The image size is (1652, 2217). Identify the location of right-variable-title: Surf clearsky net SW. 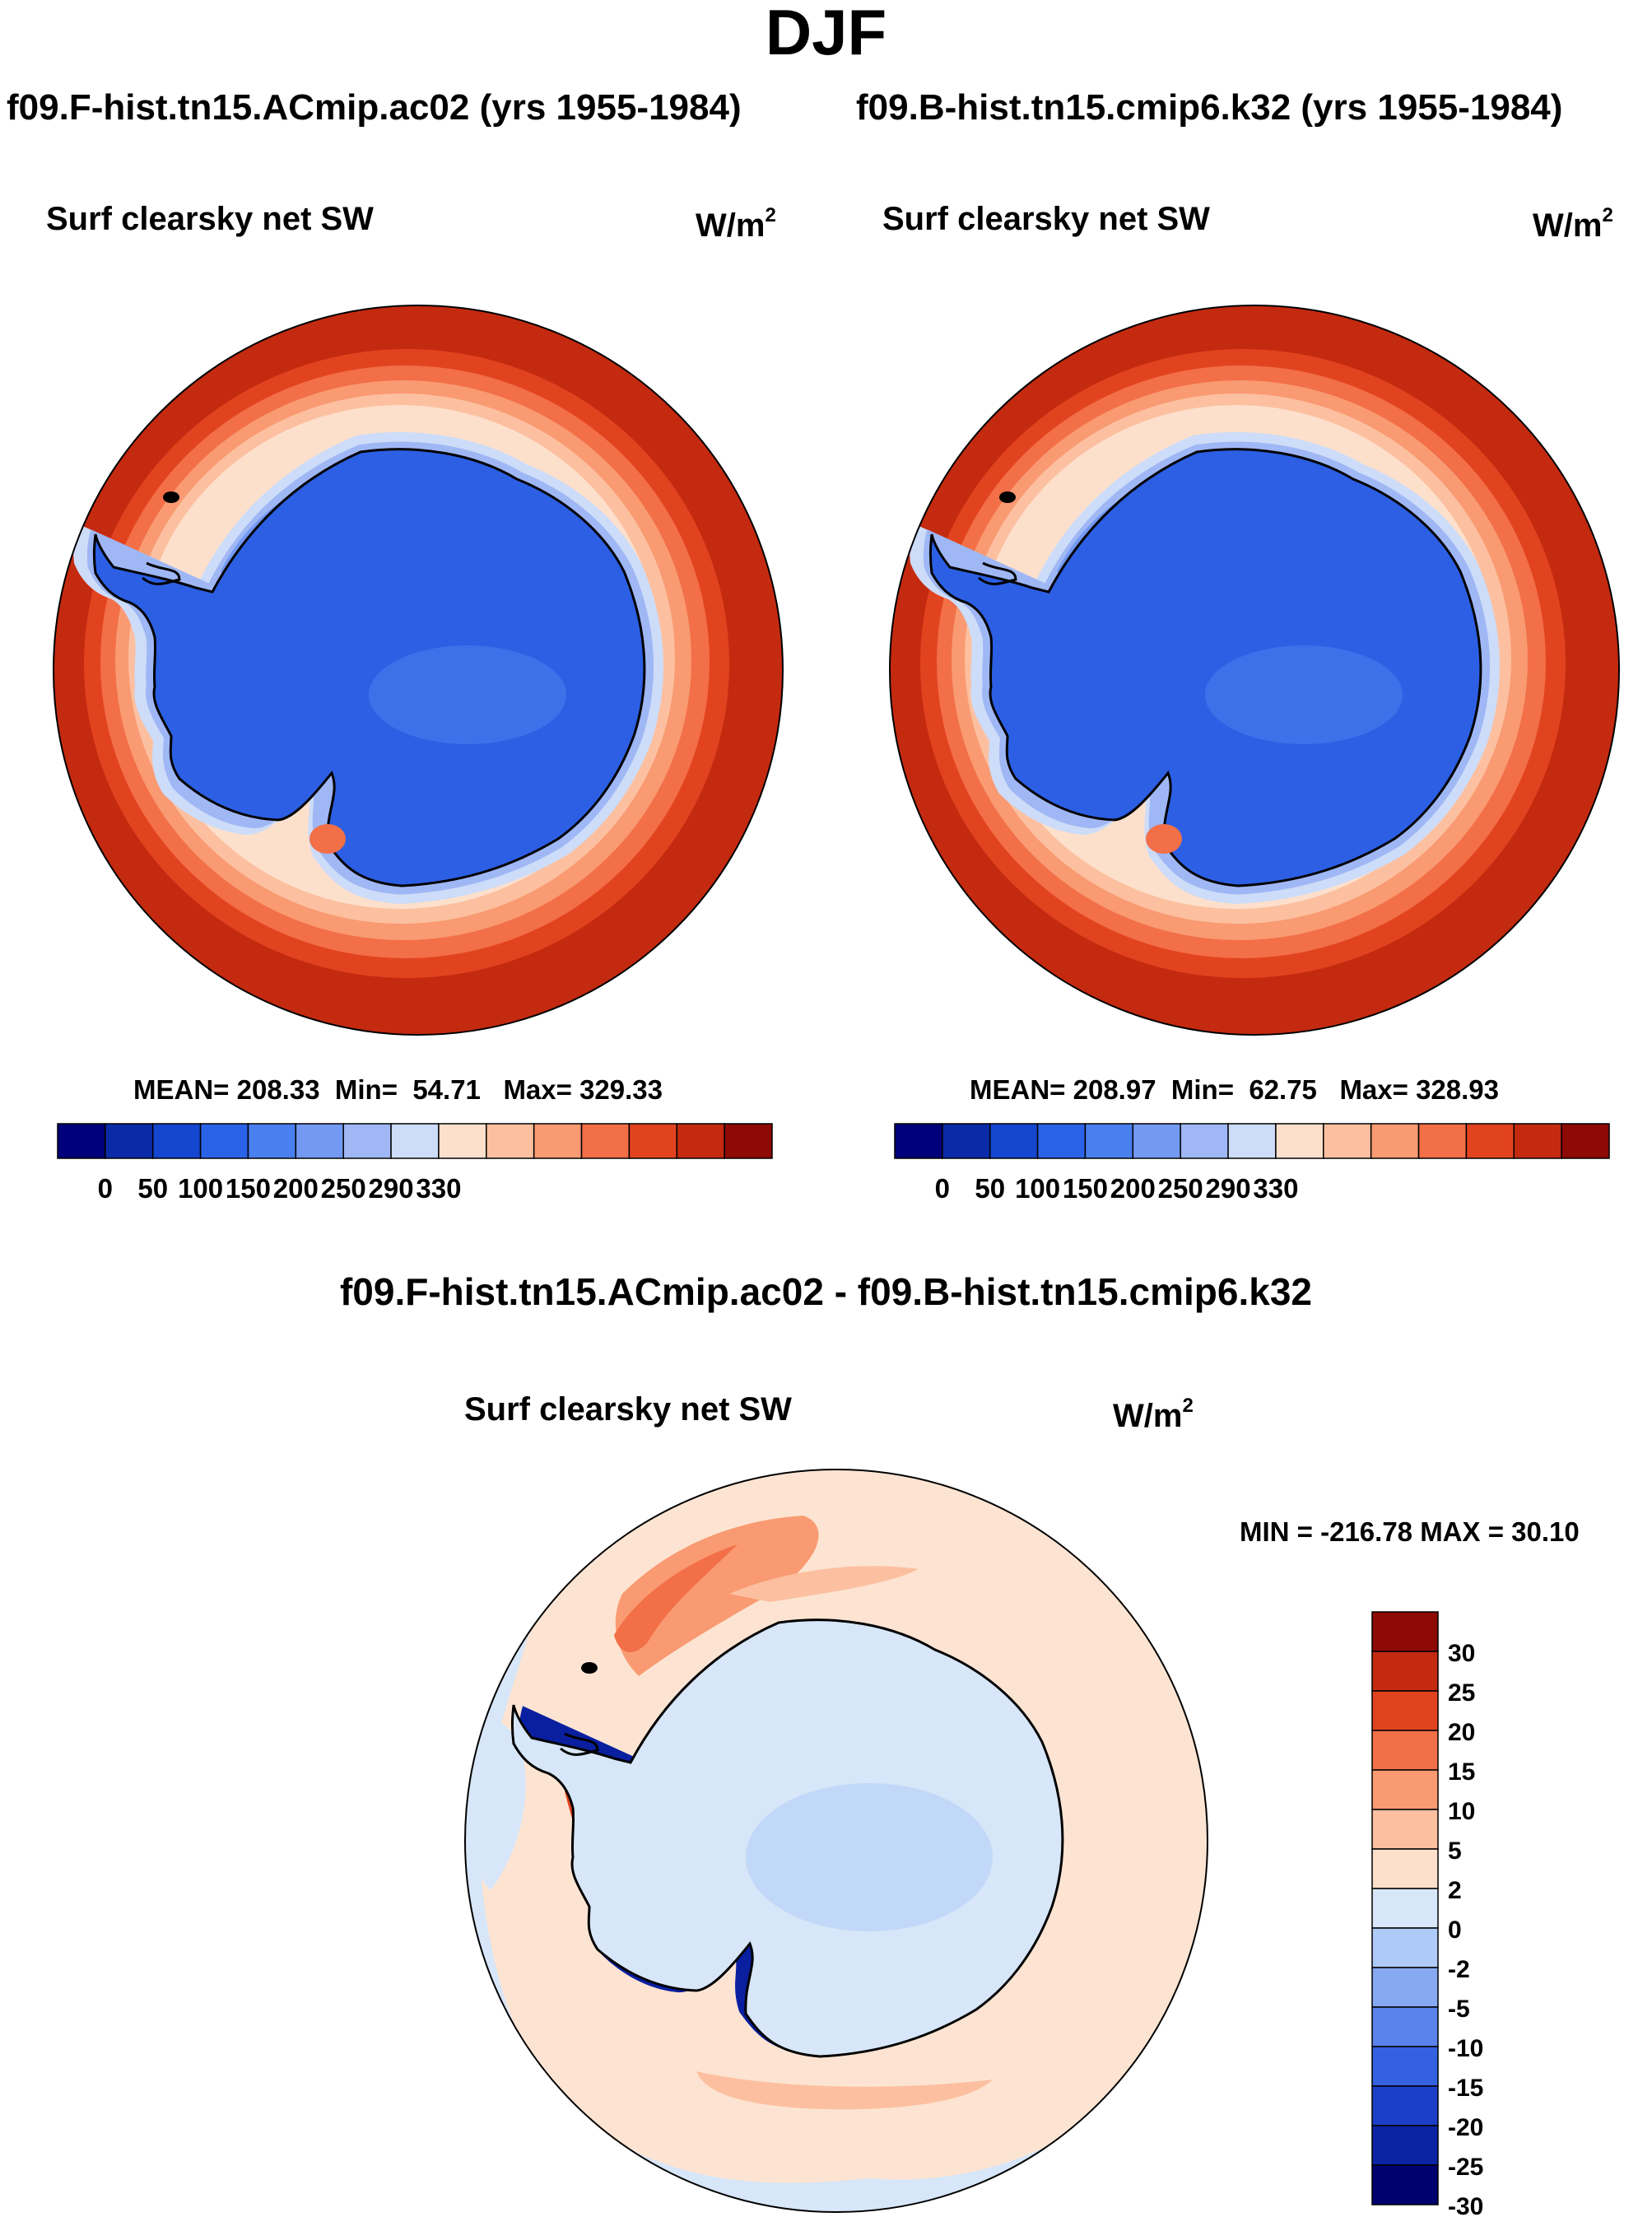
(1046, 219).